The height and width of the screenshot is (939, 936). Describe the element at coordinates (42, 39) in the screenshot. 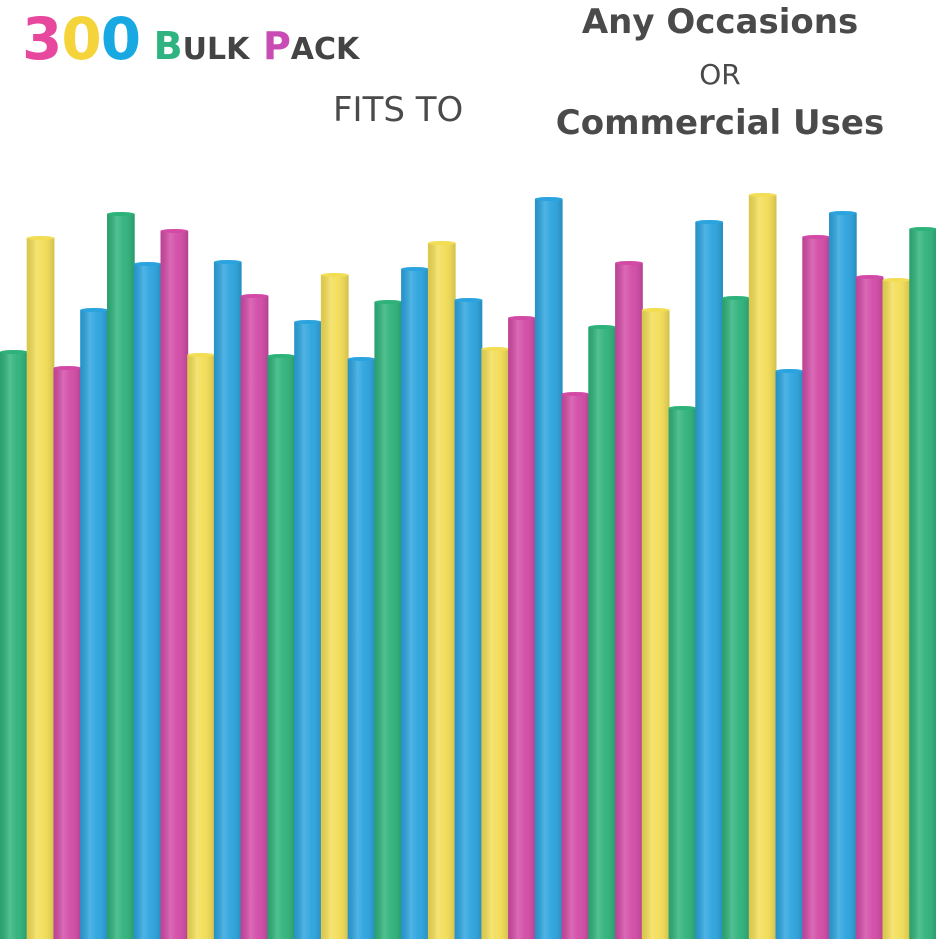

I see `headline-digit-3: 3` at that location.